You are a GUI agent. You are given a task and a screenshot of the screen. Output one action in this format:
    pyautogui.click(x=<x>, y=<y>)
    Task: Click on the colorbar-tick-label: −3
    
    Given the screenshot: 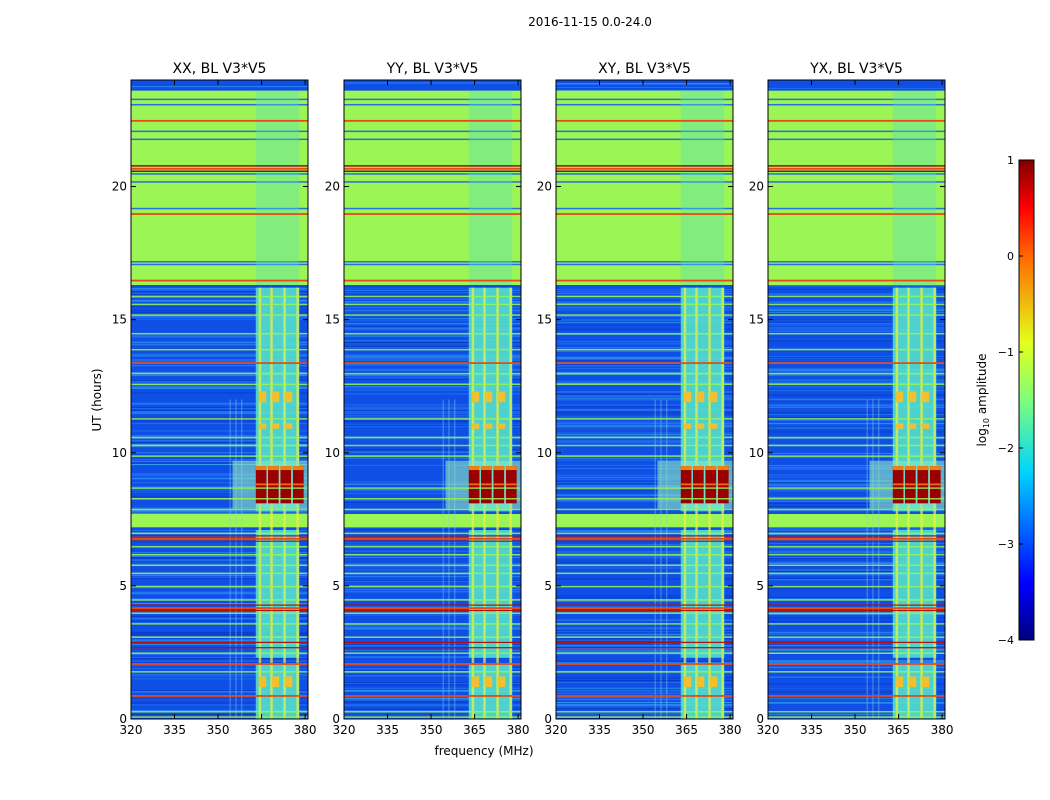 What is the action you would take?
    pyautogui.click(x=1006, y=544)
    